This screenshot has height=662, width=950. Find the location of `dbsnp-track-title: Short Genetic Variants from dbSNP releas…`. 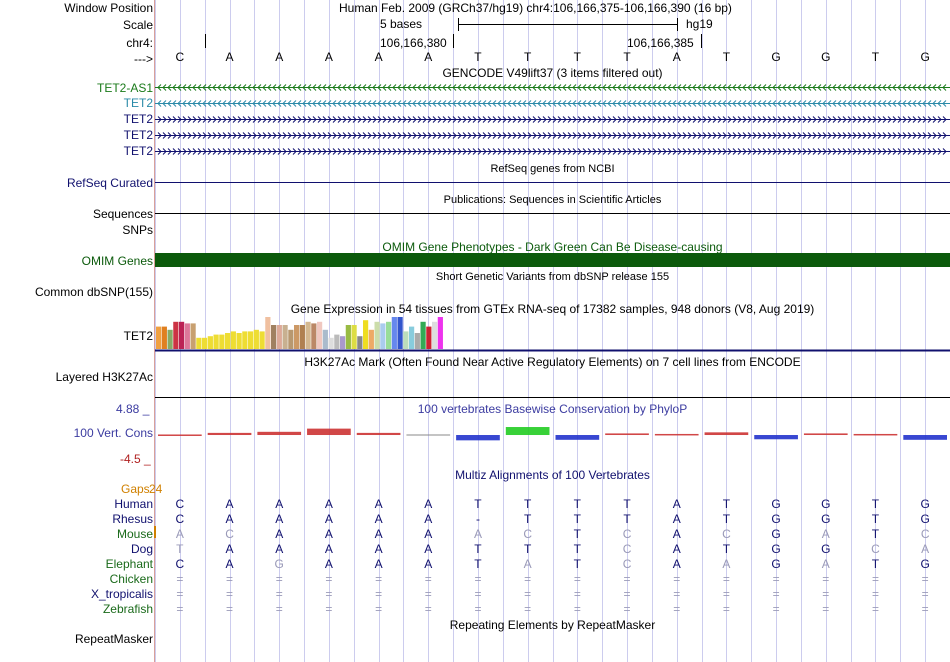

dbsnp-track-title: Short Genetic Variants from dbSNP releas… is located at coordinates (552, 277).